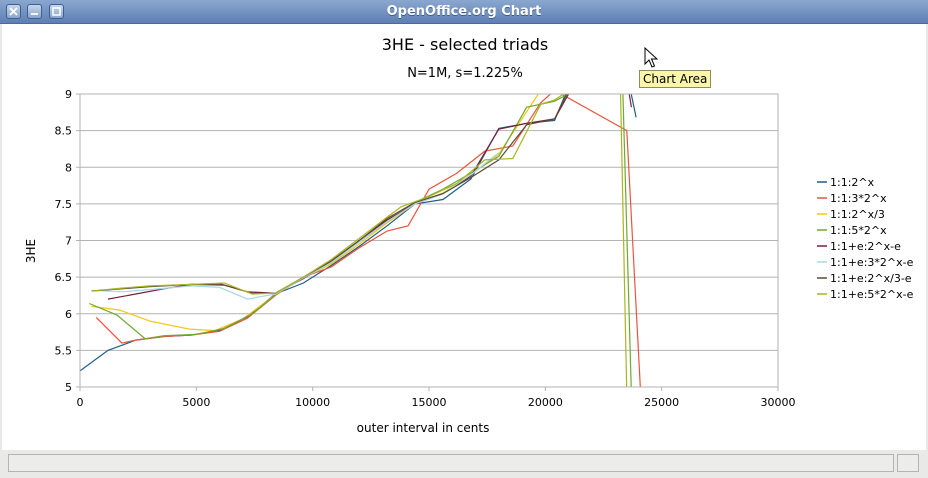  What do you see at coordinates (451, 463) in the screenshot?
I see `status-field` at bounding box center [451, 463].